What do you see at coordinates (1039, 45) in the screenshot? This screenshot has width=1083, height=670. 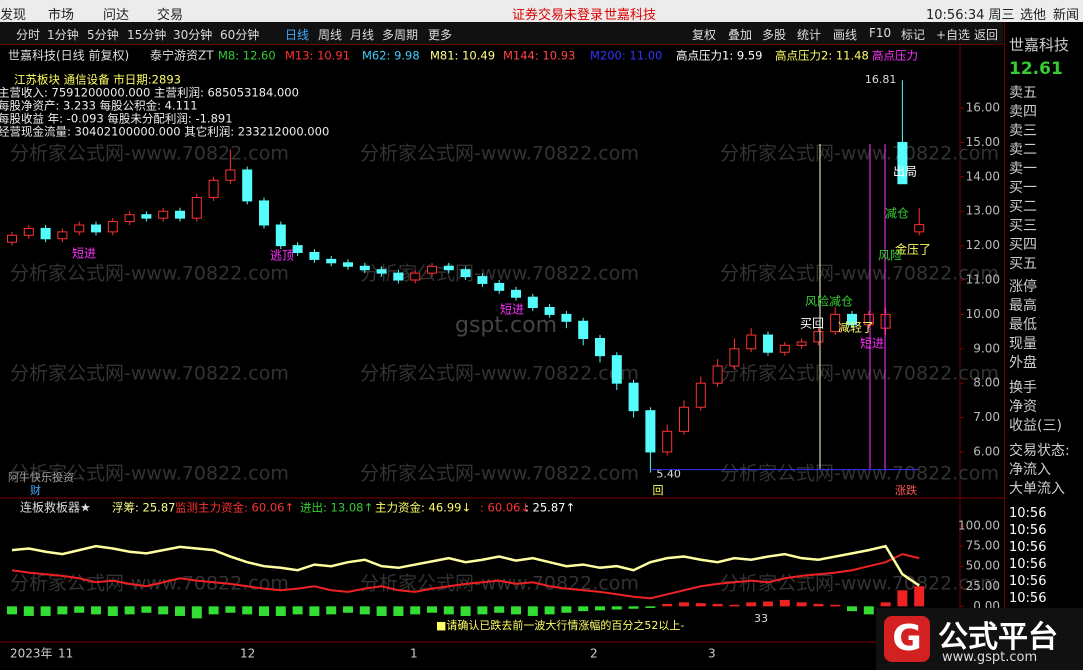 I see `sidebar-name: 世嘉科技` at bounding box center [1039, 45].